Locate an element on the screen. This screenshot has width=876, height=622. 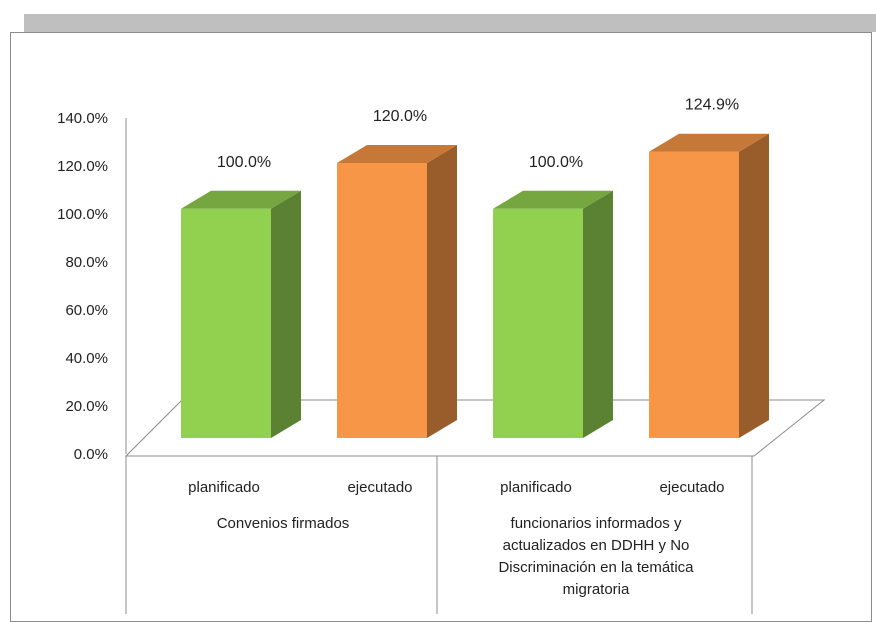
data-label: 120.0% is located at coordinates (400, 116).